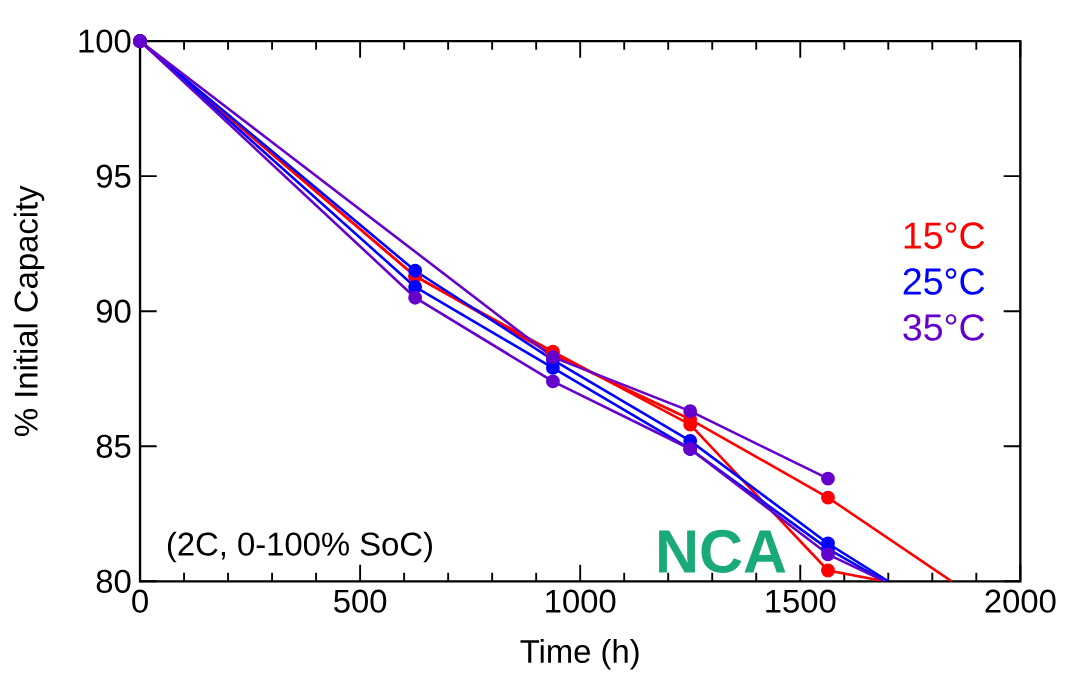 This screenshot has width=1067, height=698. What do you see at coordinates (299, 547) in the screenshot?
I see `annotation: (2C, 0-100% SoC)` at bounding box center [299, 547].